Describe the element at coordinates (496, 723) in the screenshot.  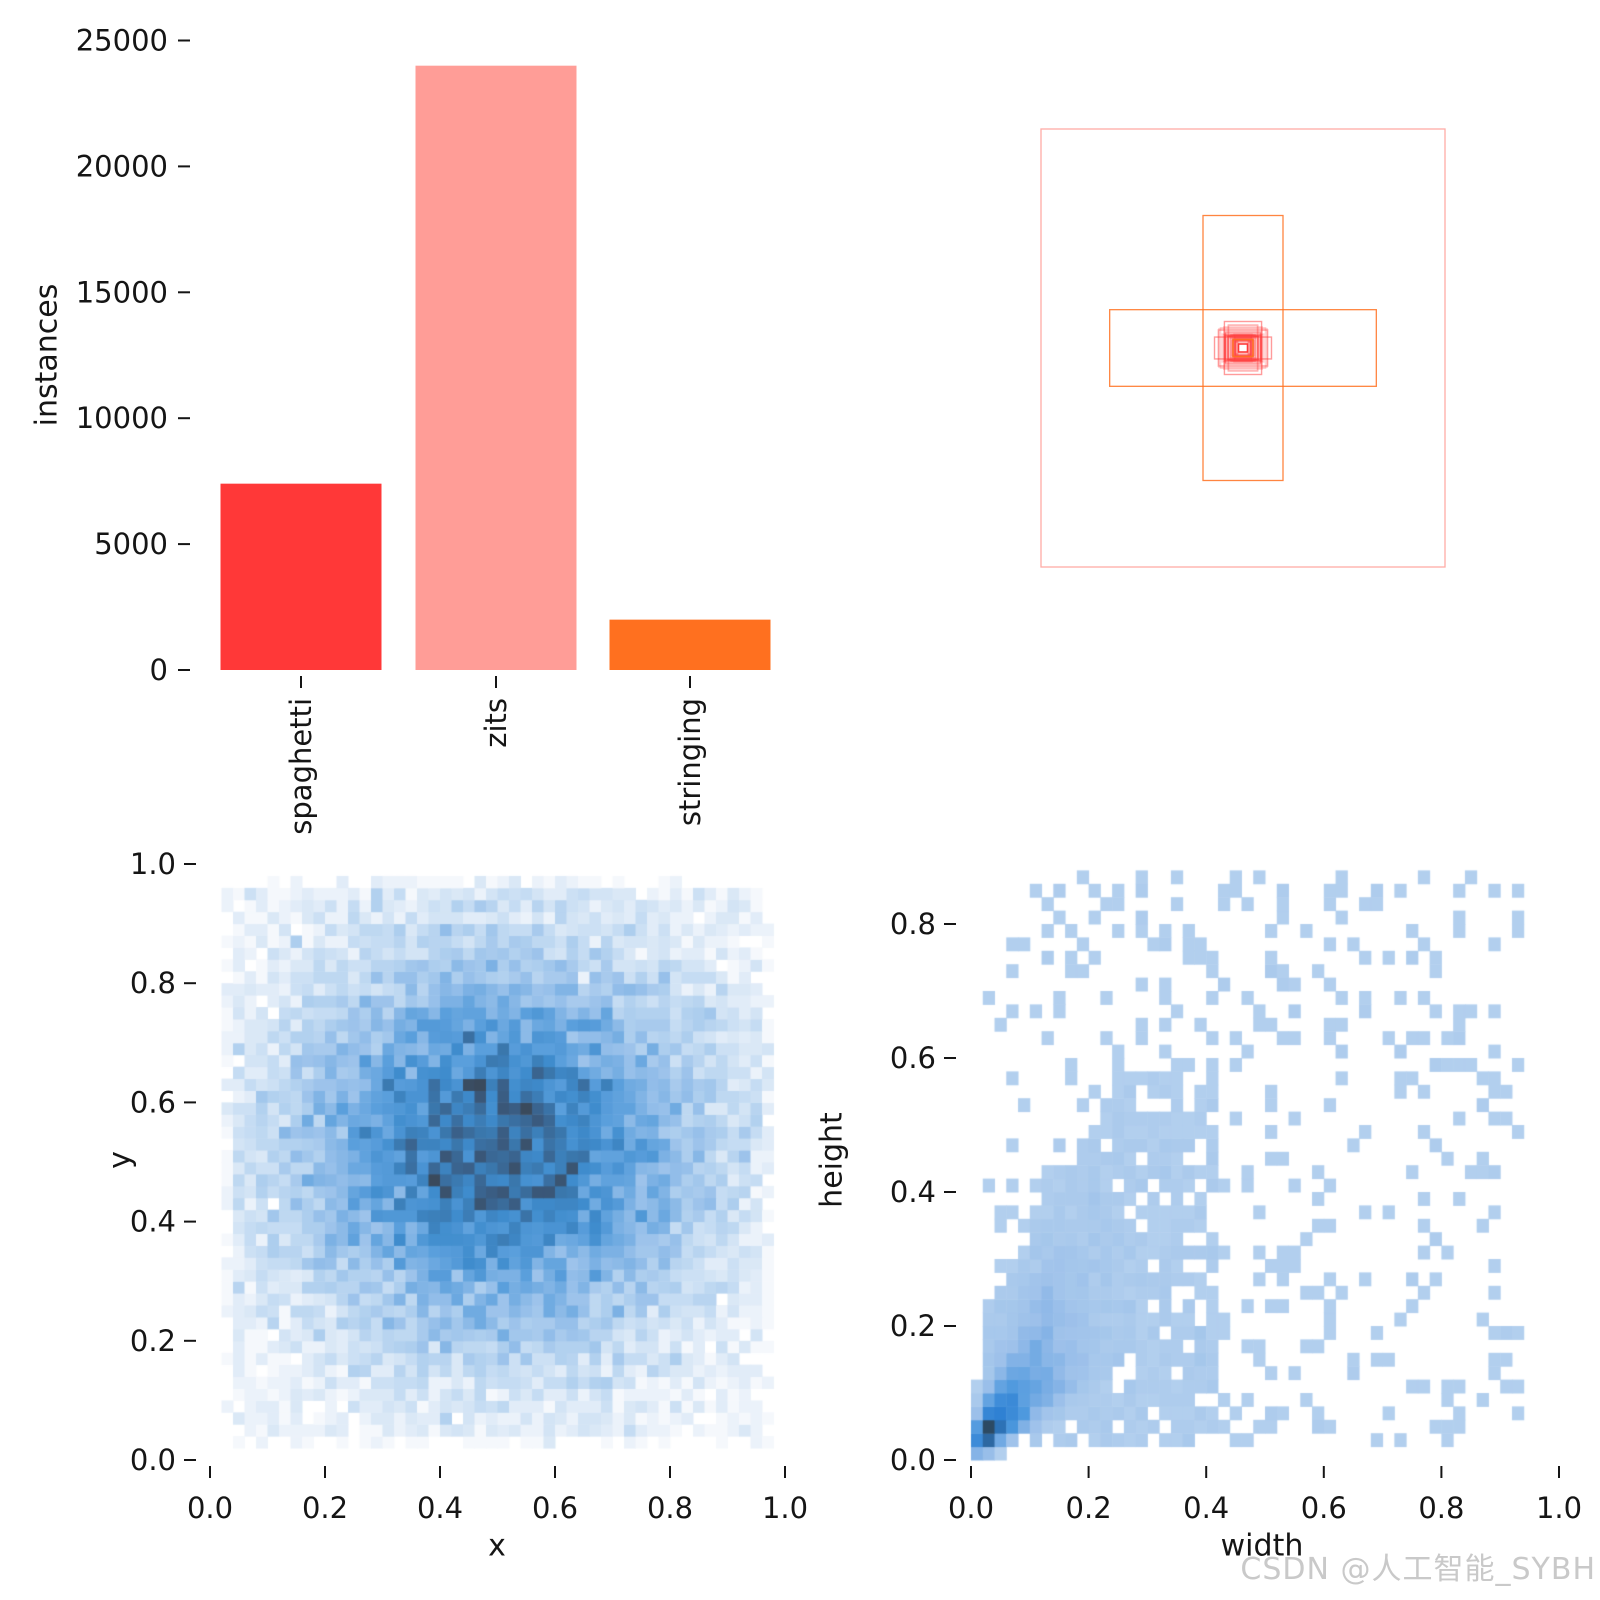
I see `category-label-zits: zits` at that location.